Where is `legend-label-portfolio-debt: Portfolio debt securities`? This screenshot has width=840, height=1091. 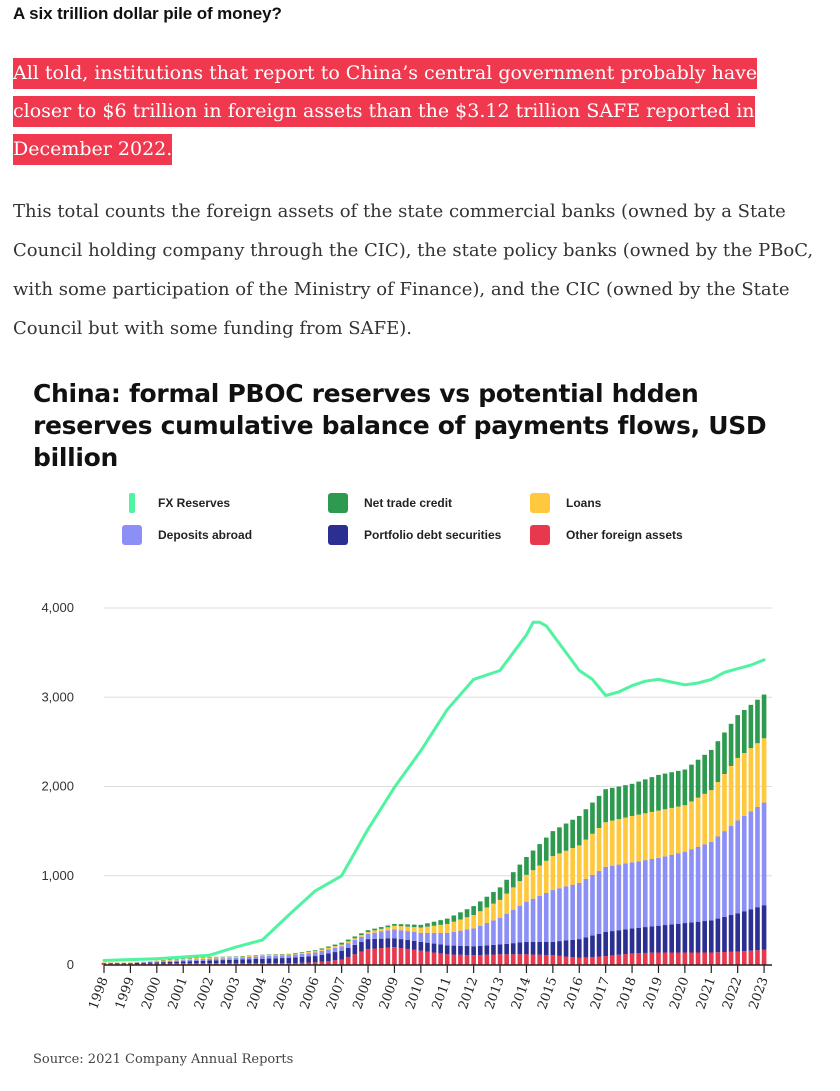 legend-label-portfolio-debt: Portfolio debt securities is located at coordinates (433, 535).